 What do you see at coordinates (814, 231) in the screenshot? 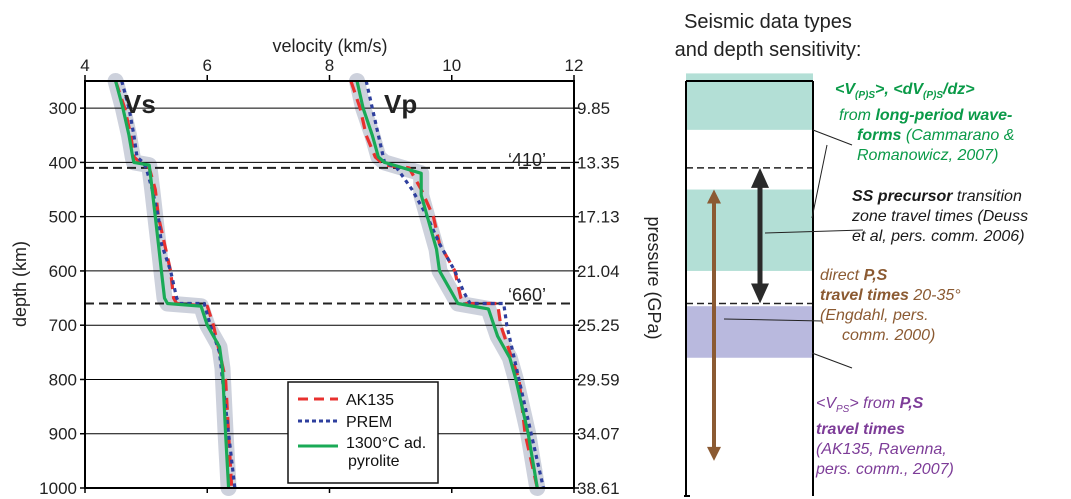
I see `leader-ss-precursor` at bounding box center [814, 231].